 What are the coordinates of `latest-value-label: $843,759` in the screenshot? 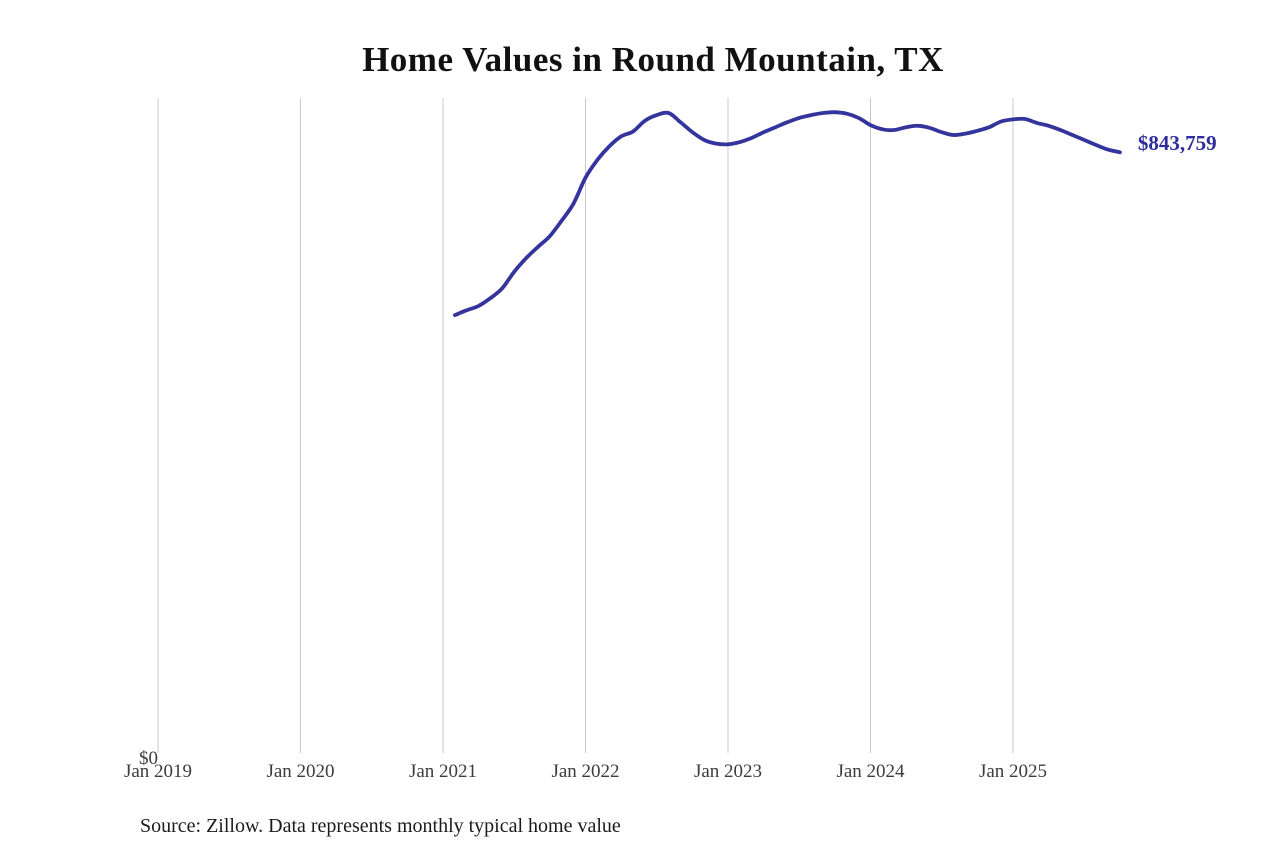 It's located at (1177, 143).